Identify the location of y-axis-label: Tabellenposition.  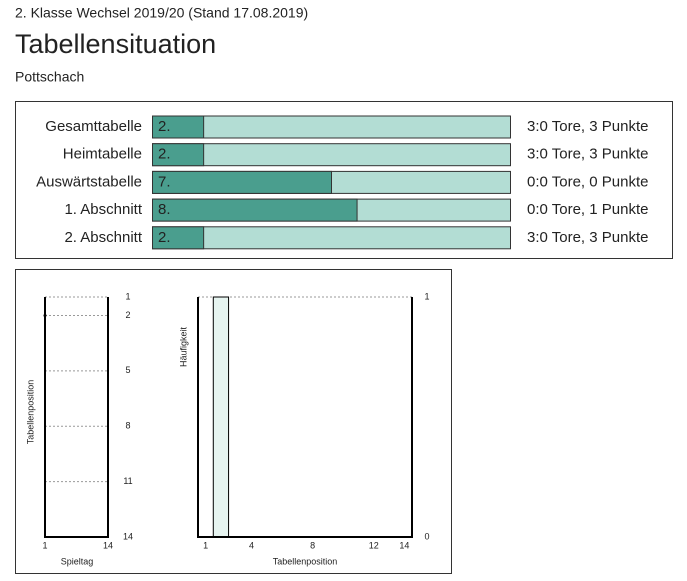
(30, 412).